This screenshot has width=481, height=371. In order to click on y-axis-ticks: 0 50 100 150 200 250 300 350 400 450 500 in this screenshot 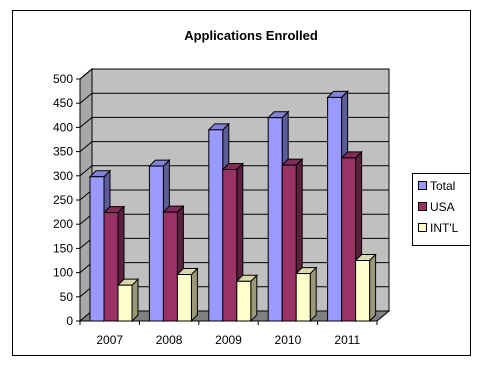, I will do `click(66, 200)`.